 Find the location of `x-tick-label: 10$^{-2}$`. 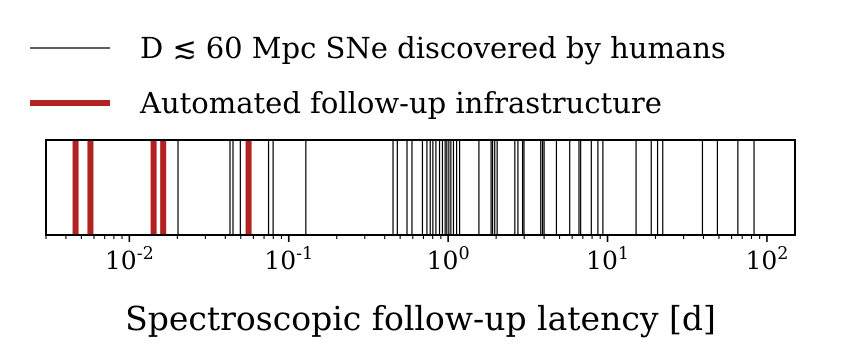

x-tick-label: 10$^{-2}$ is located at coordinates (129, 259).